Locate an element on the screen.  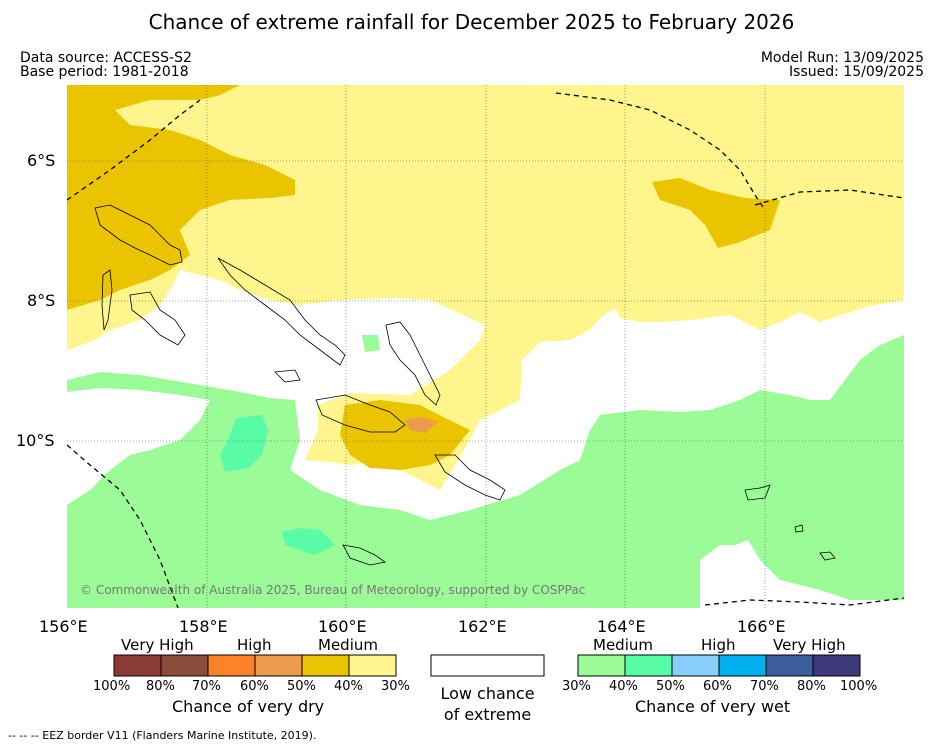
low-chance-caption: Low chance of extreme is located at coordinates (487, 704).